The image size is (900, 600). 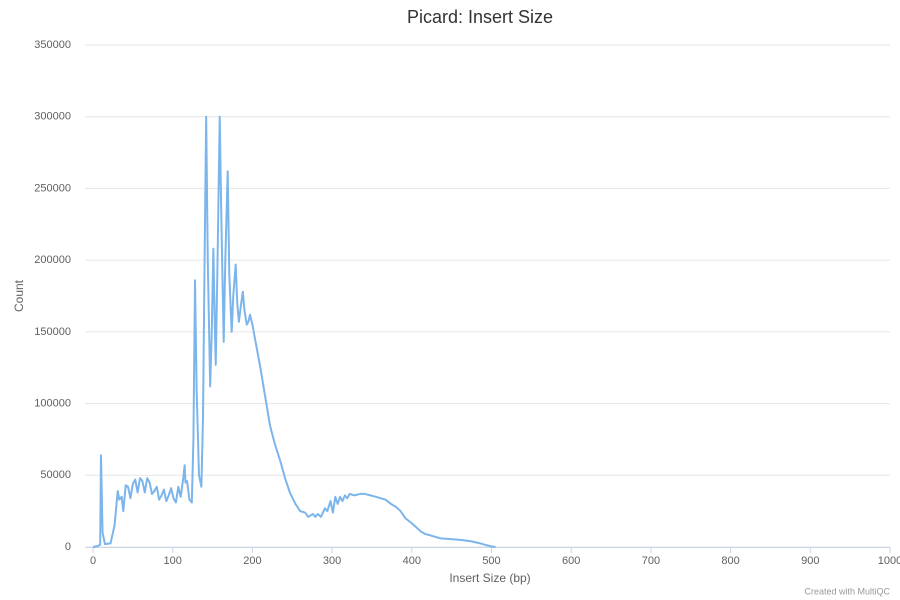 What do you see at coordinates (491, 561) in the screenshot?
I see `x-tick-label: 500` at bounding box center [491, 561].